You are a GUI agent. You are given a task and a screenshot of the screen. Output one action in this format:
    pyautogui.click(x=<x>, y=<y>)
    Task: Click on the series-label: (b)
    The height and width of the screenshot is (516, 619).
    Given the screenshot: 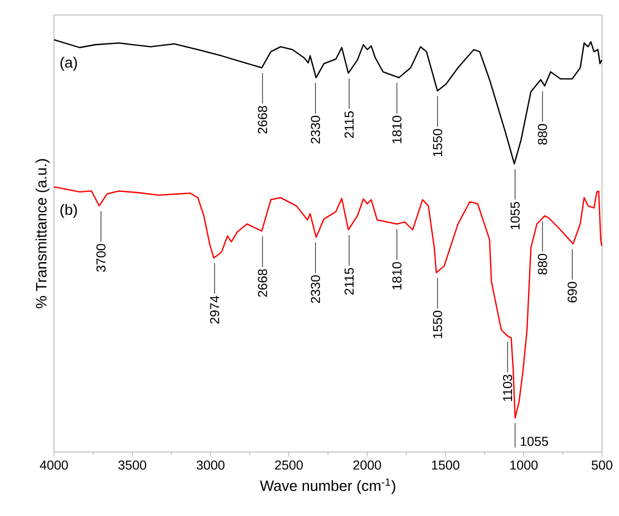 What is the action you would take?
    pyautogui.click(x=68, y=211)
    